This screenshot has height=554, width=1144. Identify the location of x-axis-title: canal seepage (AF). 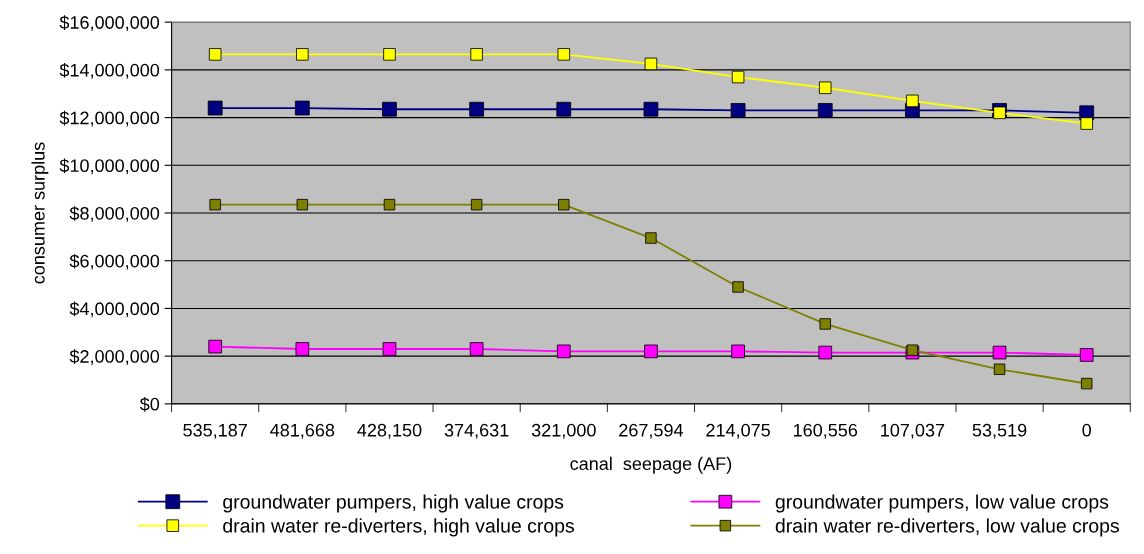
(651, 465).